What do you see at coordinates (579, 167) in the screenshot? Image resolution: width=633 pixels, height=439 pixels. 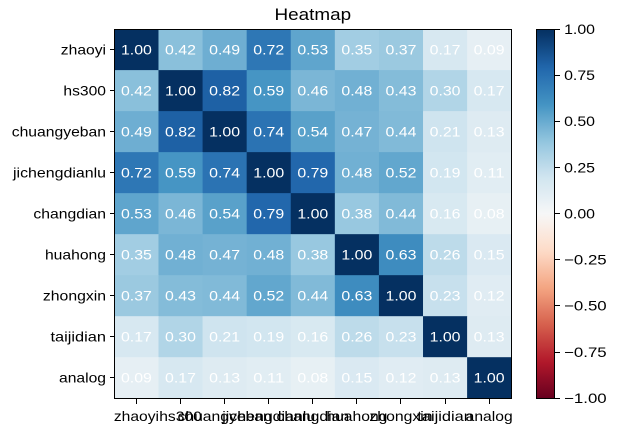 I see `svg-text: 0.25` at bounding box center [579, 167].